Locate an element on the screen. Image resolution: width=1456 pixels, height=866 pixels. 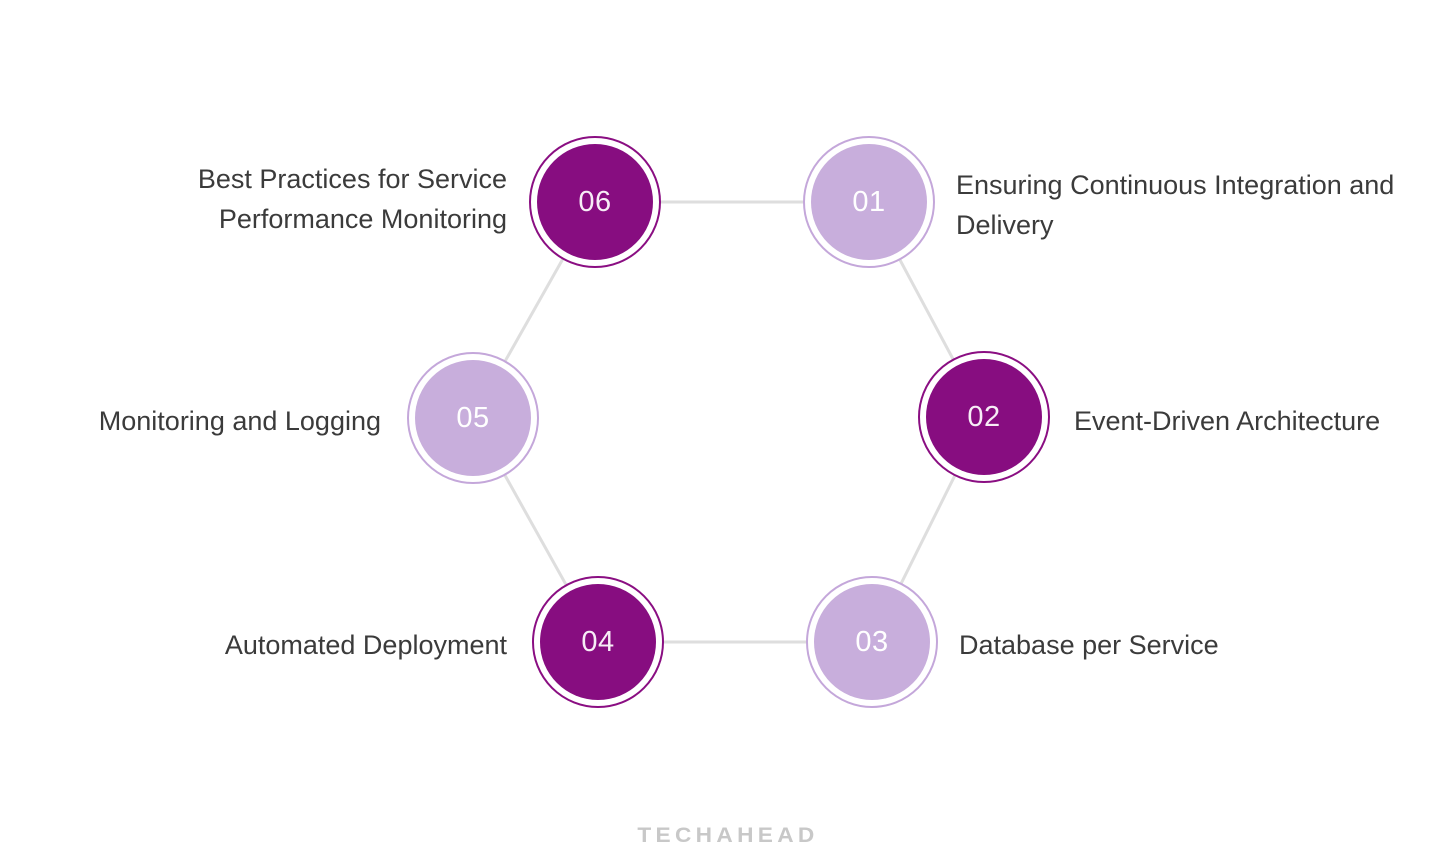
node-02-circle: 02 is located at coordinates (984, 417).